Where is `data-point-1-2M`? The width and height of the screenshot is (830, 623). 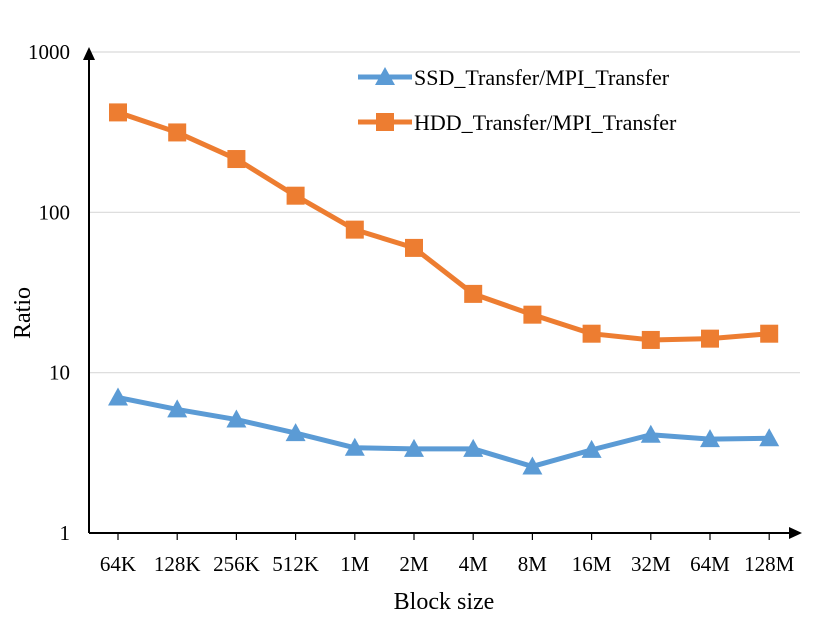 data-point-1-2M is located at coordinates (414, 447).